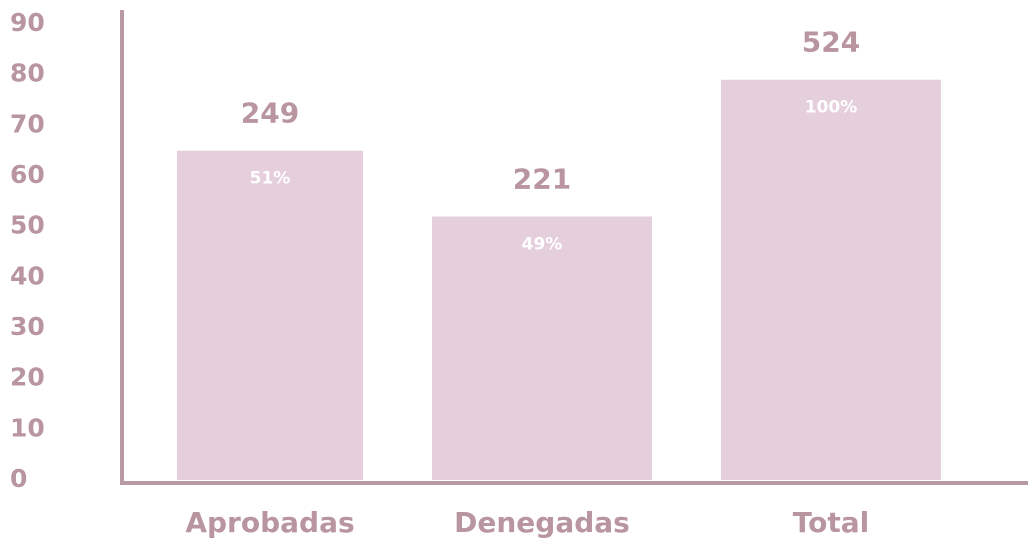  I want to click on y-tick-label: 80, so click(27, 73).